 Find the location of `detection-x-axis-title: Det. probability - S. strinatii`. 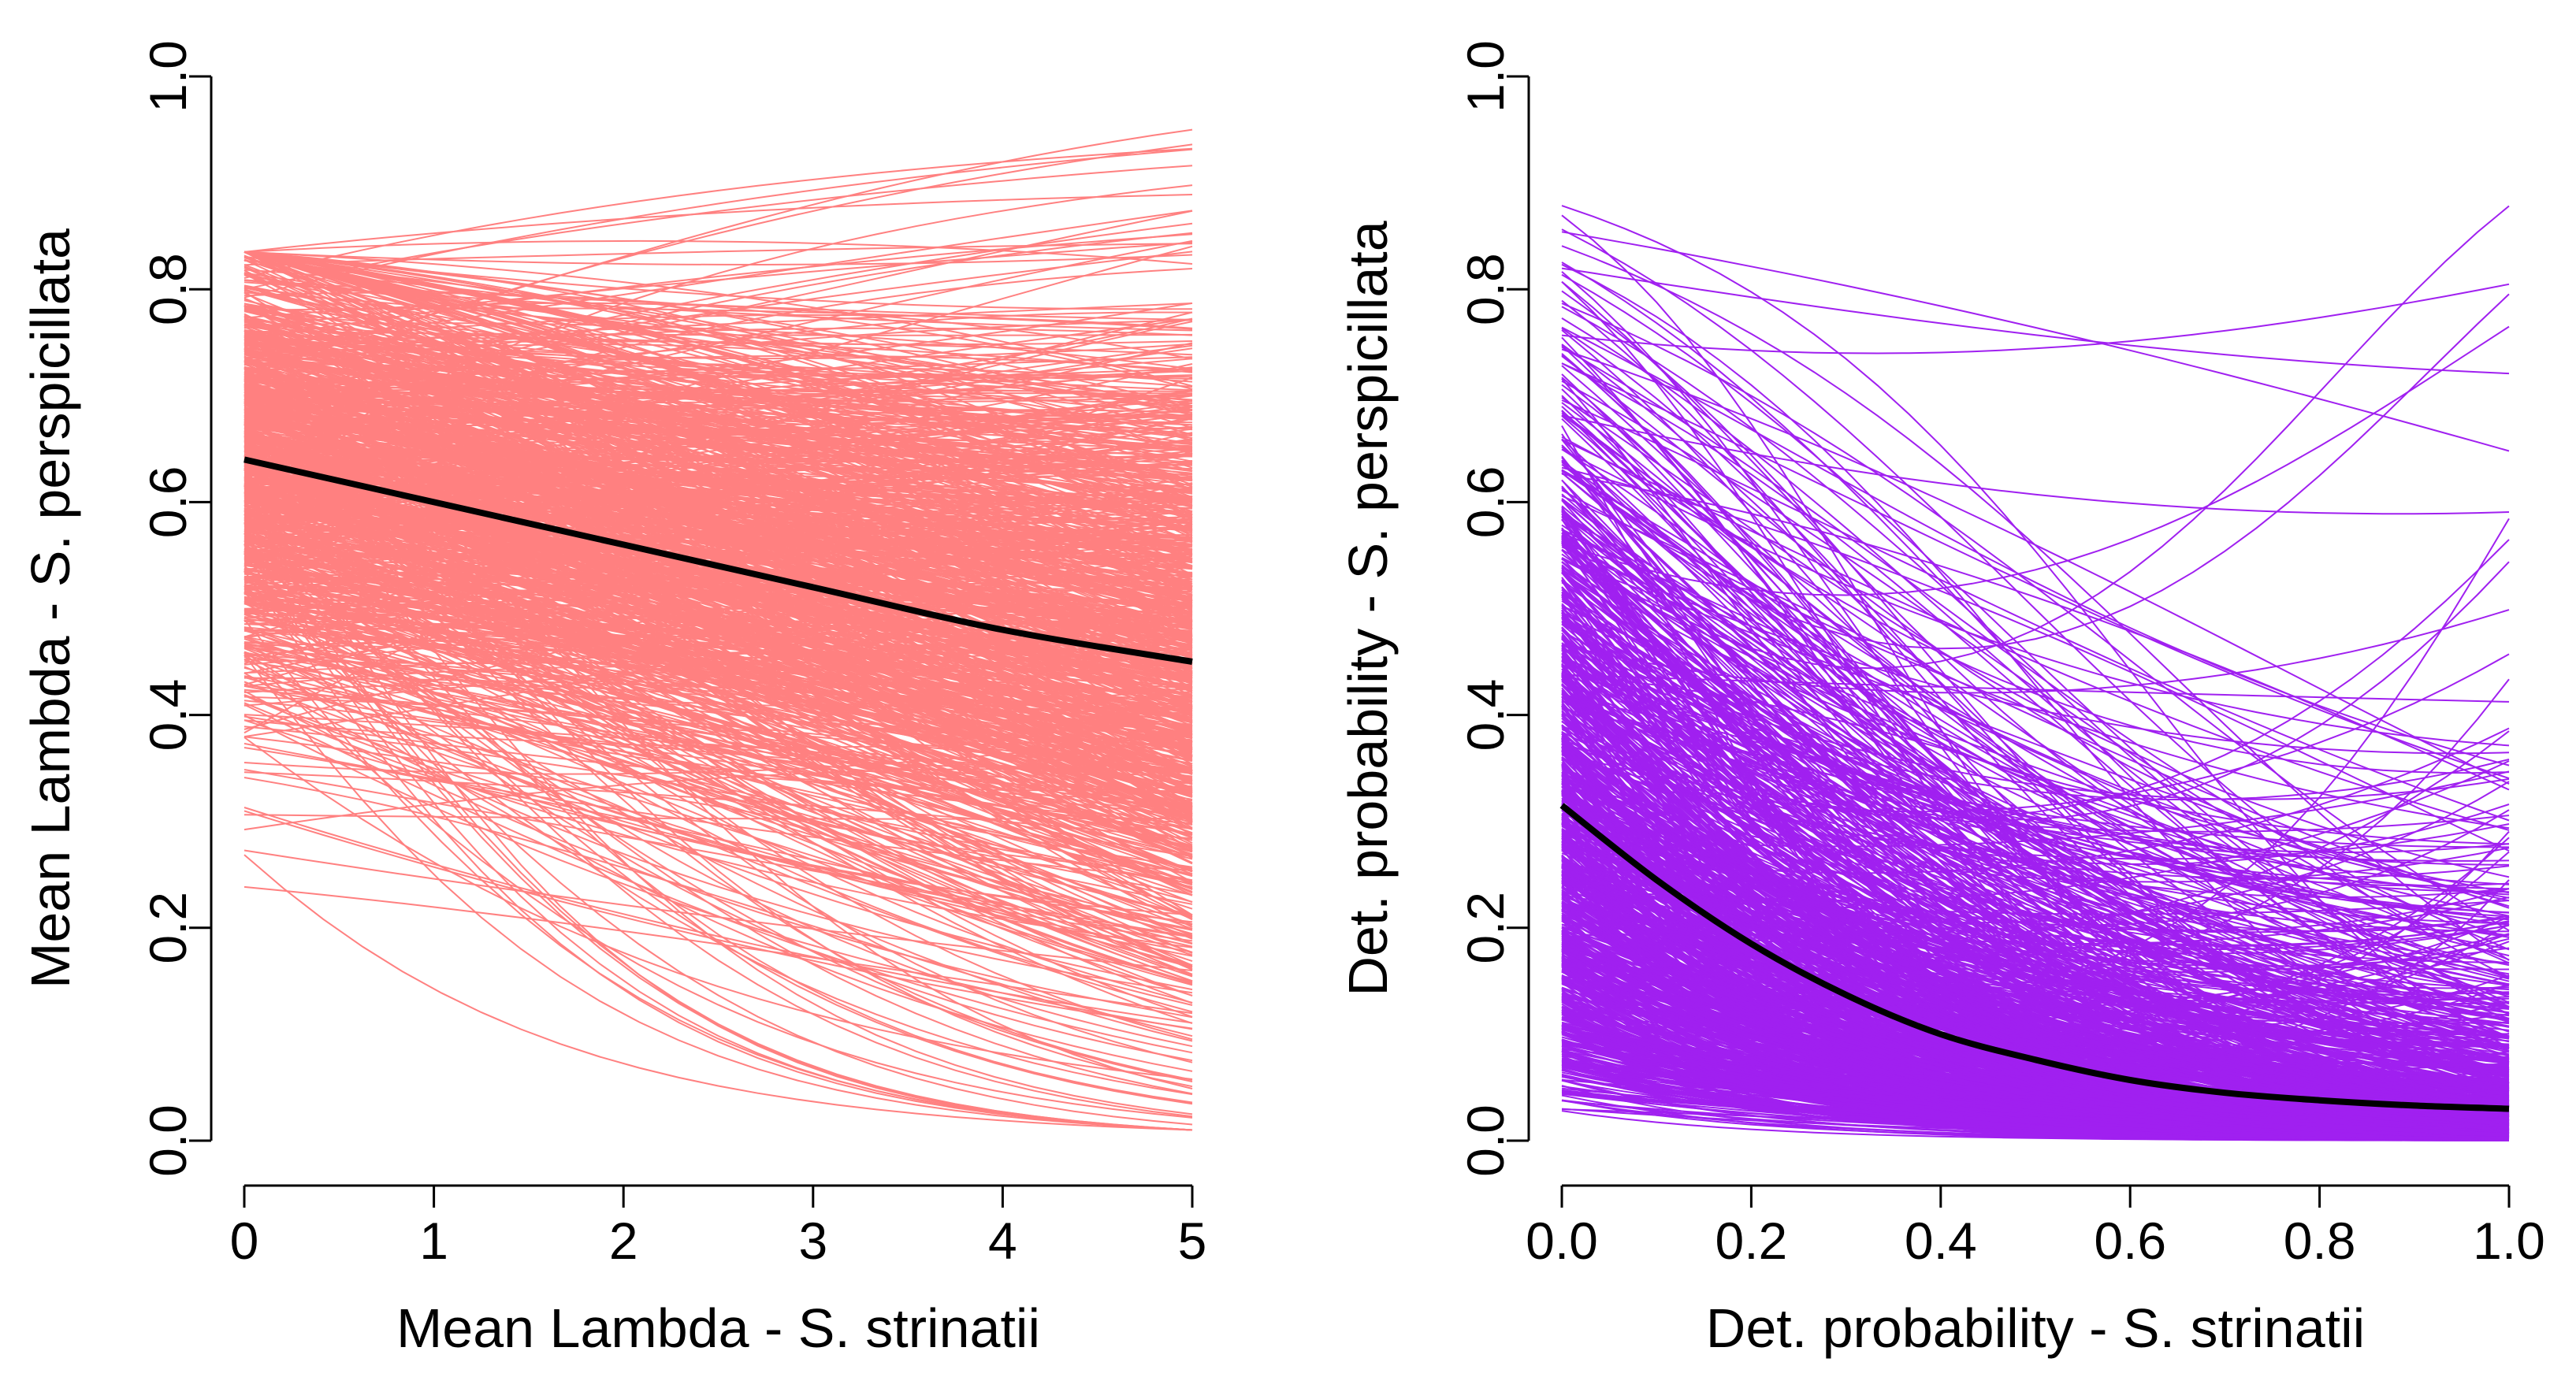

detection-x-axis-title: Det. probability - S. strinatii is located at coordinates (2035, 1328).